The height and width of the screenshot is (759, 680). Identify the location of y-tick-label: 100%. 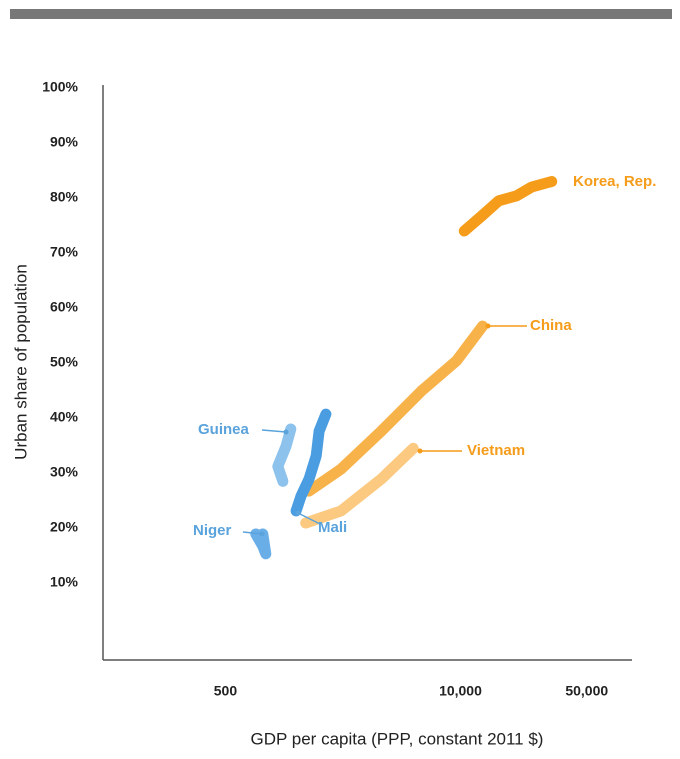
(60, 87).